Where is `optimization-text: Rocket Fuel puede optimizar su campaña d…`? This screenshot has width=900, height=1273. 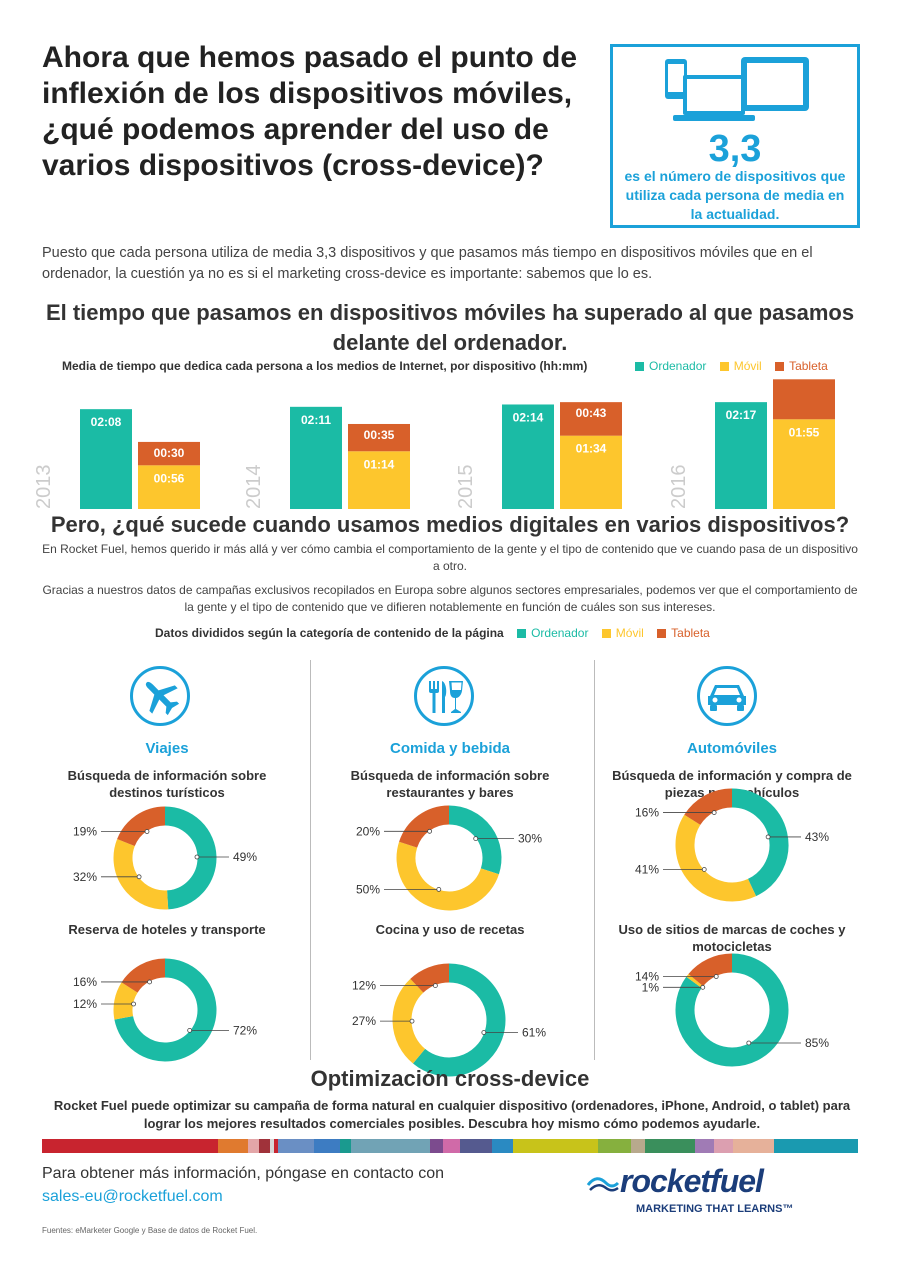 optimization-text: Rocket Fuel puede optimizar su campaña d… is located at coordinates (452, 1114).